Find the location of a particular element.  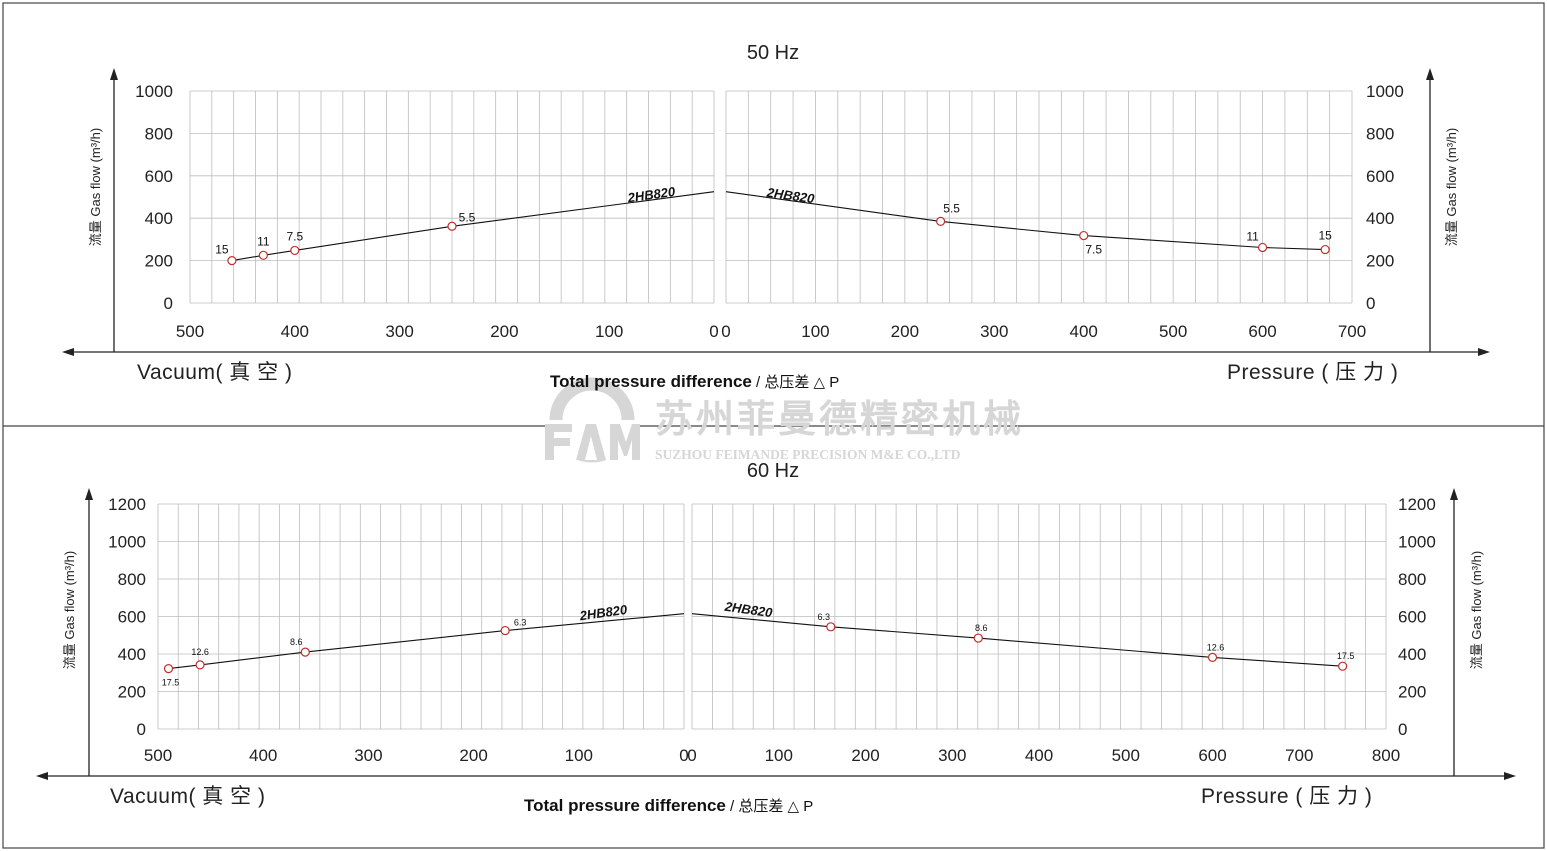

vacuum-marker-label: 6.3 is located at coordinates (520, 623).